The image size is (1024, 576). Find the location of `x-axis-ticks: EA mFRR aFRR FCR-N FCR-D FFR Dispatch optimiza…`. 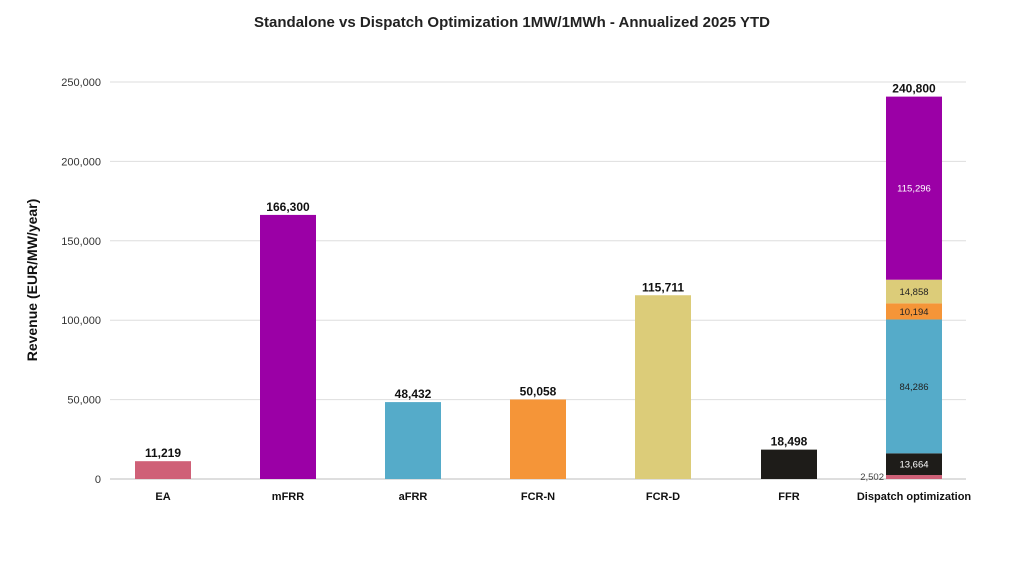

x-axis-ticks: EA mFRR aFRR FCR-N FCR-D FFR Dispatch optimiza… is located at coordinates (563, 497).